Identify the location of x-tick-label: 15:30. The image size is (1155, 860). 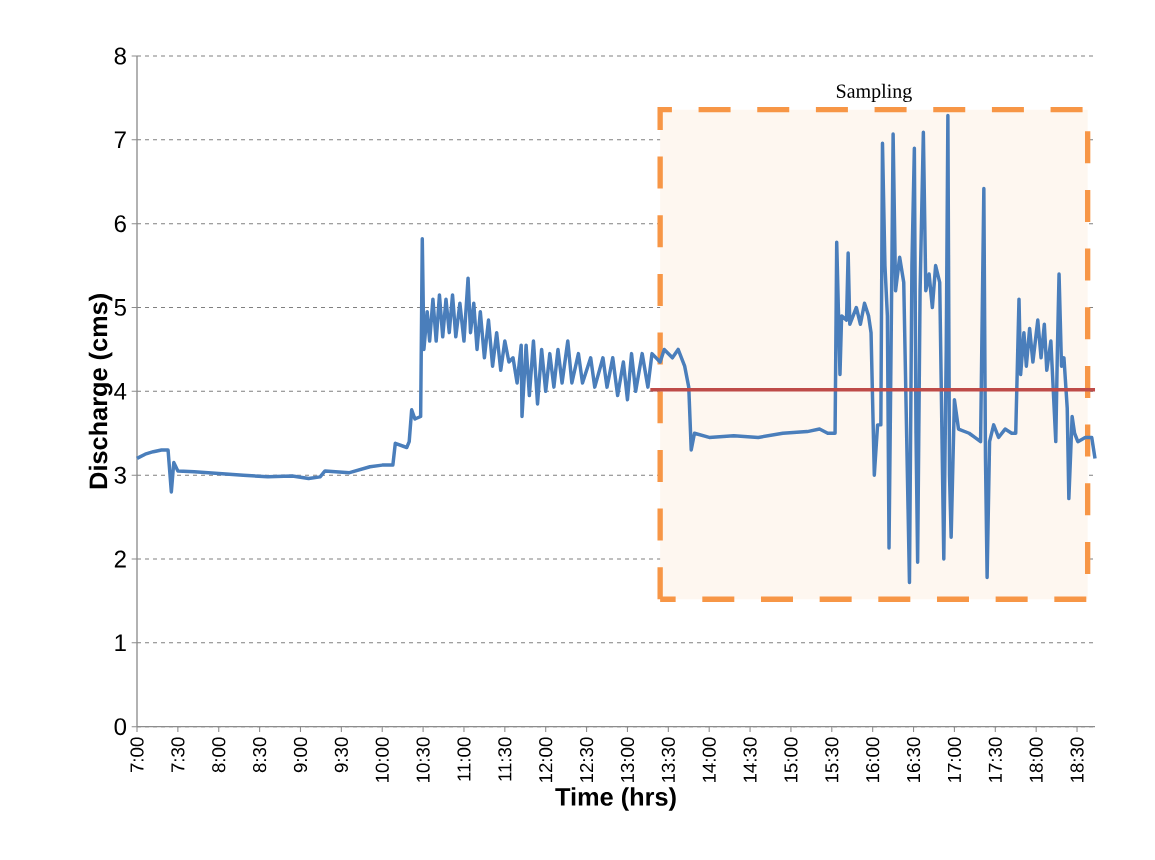
(832, 759).